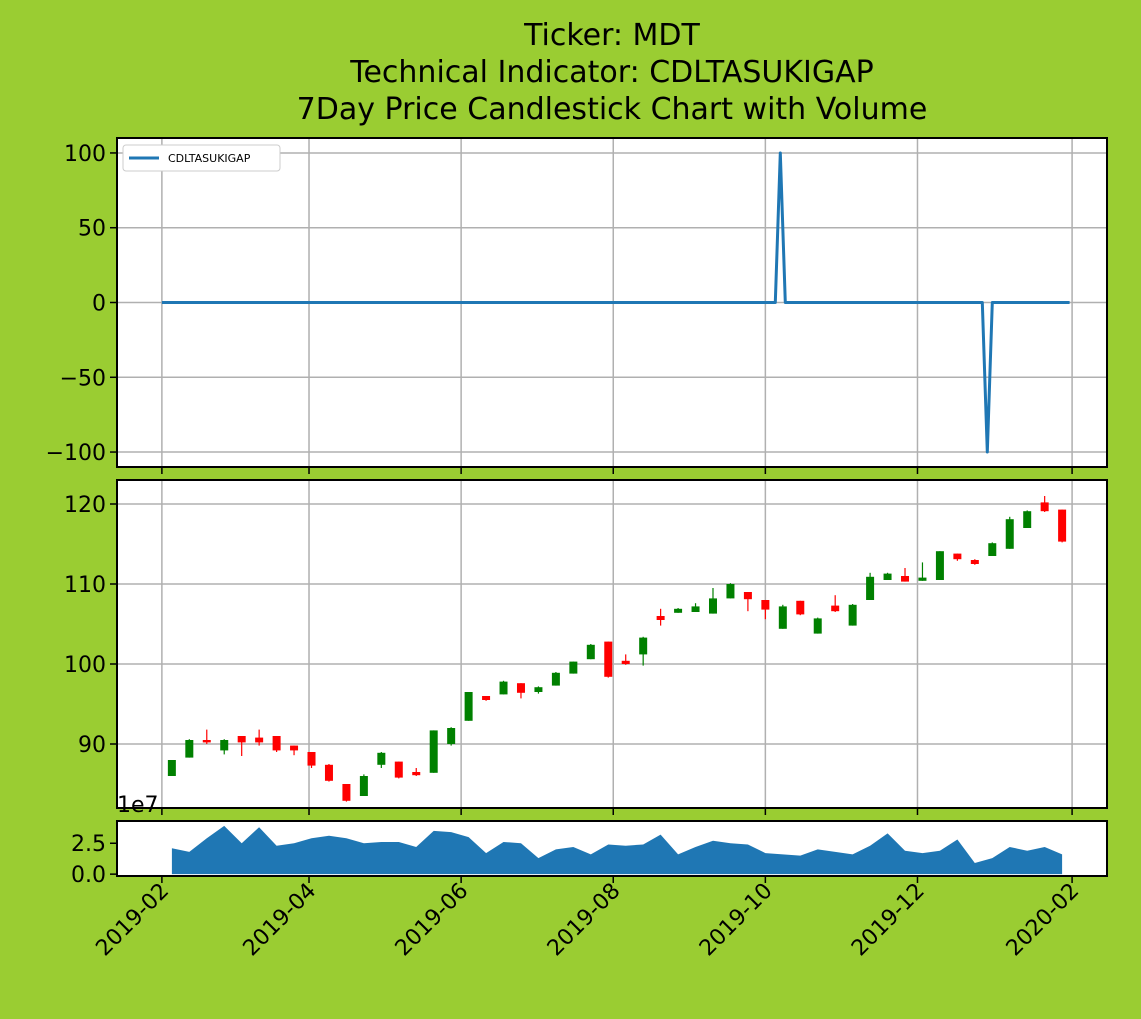  I want to click on y-tick-label: 2.5, so click(88, 844).